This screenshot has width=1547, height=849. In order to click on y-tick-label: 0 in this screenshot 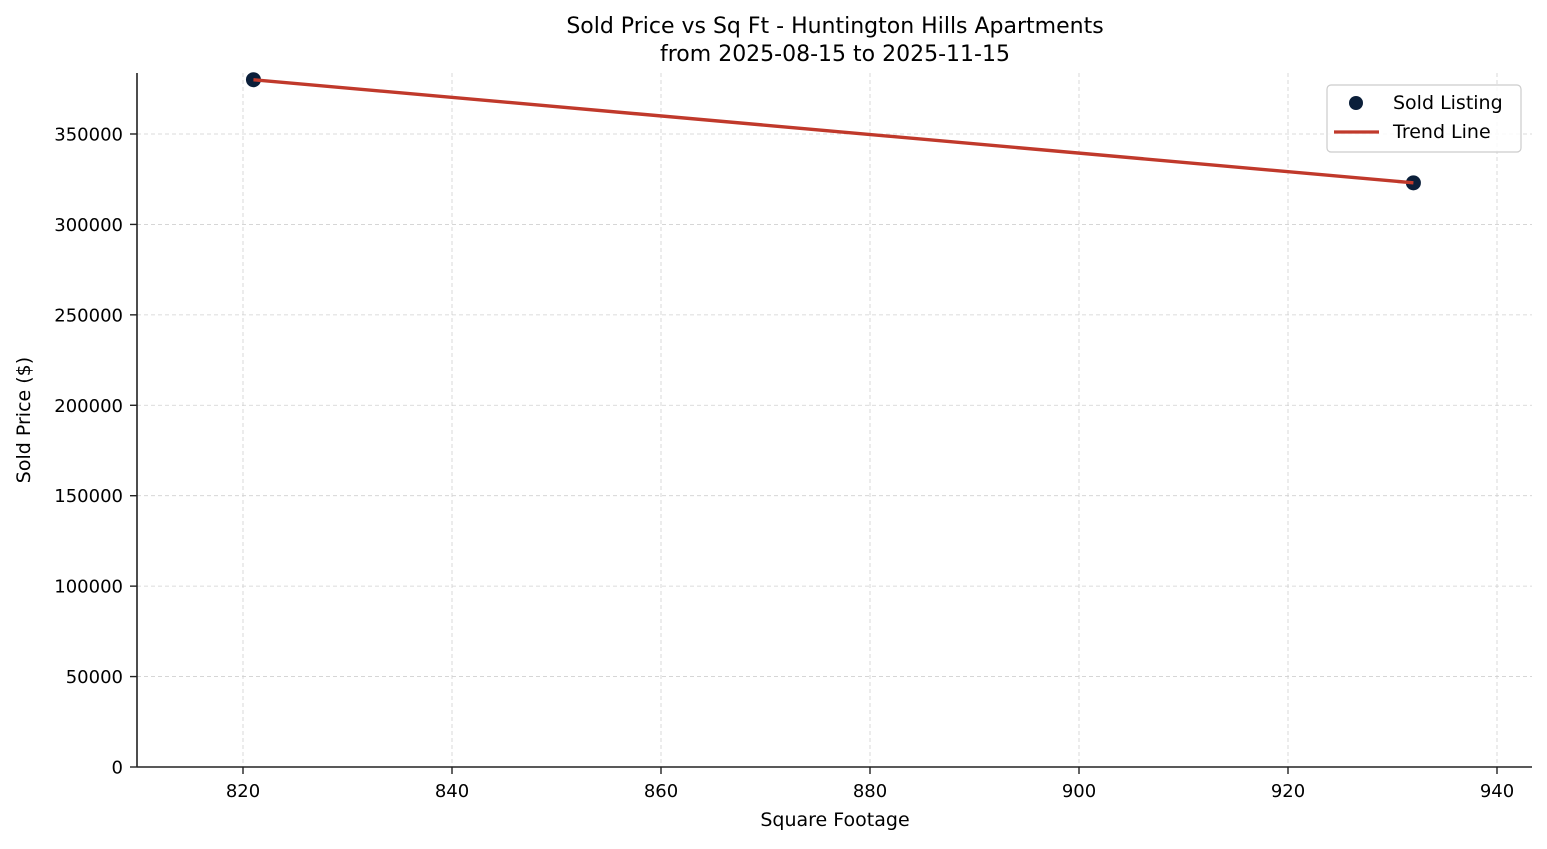, I will do `click(117, 768)`.